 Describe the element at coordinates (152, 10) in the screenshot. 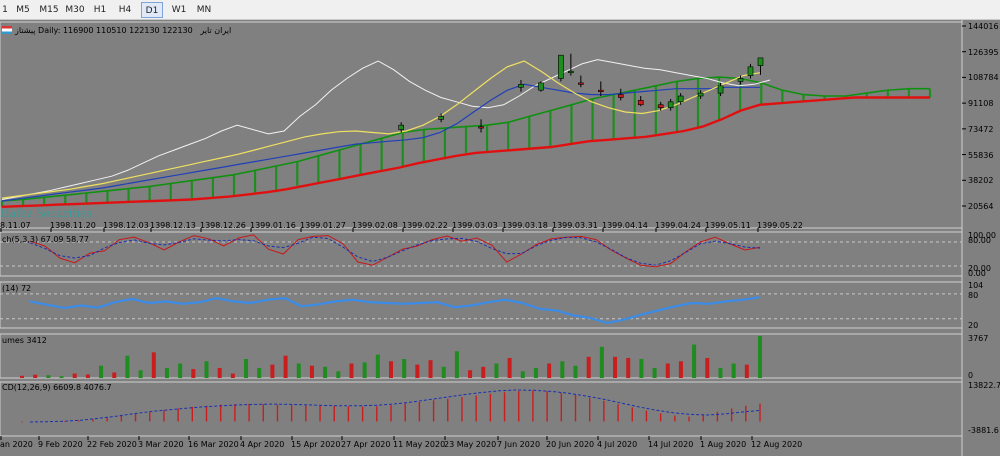

I see `timeframe-d1: D1` at that location.